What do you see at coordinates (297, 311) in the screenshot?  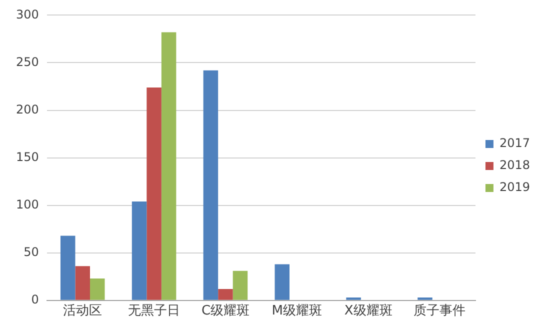 I see `x-tick-label: M级耀斑` at bounding box center [297, 311].